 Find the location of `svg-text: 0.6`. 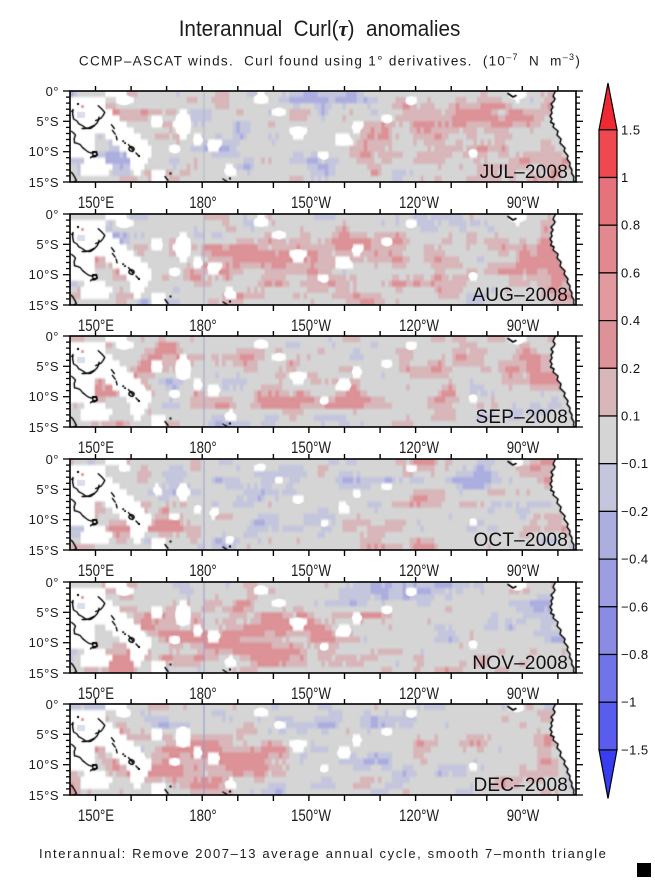

svg-text: 0.6 is located at coordinates (631, 272).